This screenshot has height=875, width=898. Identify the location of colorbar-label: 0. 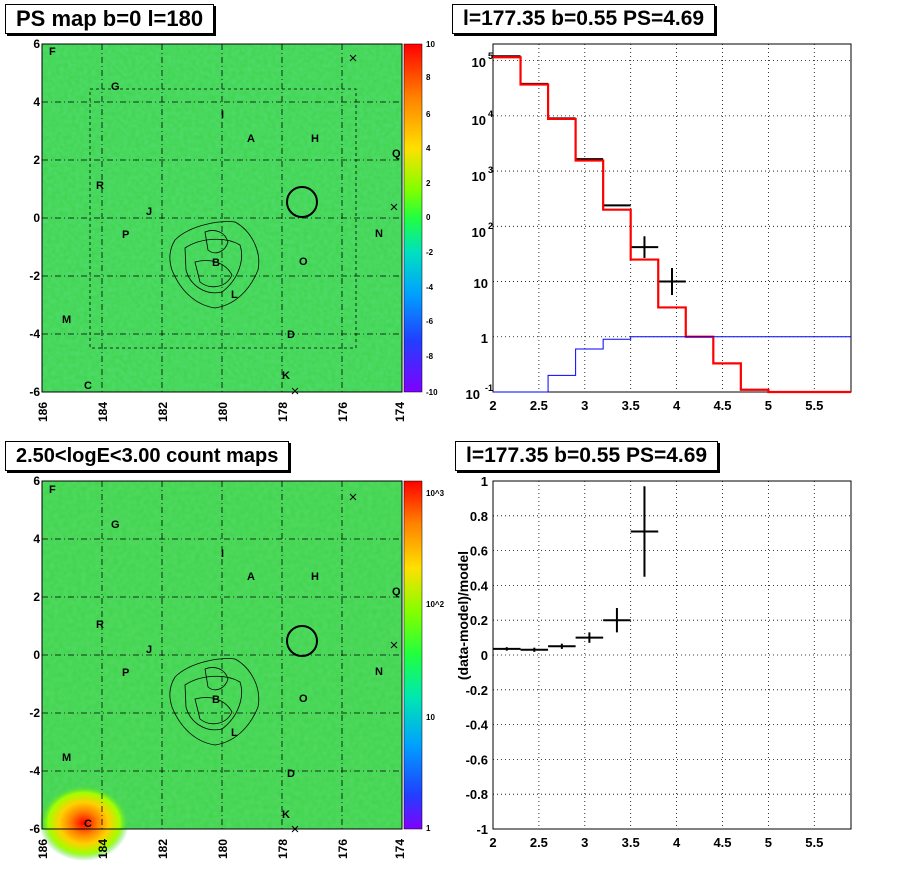
(428, 217).